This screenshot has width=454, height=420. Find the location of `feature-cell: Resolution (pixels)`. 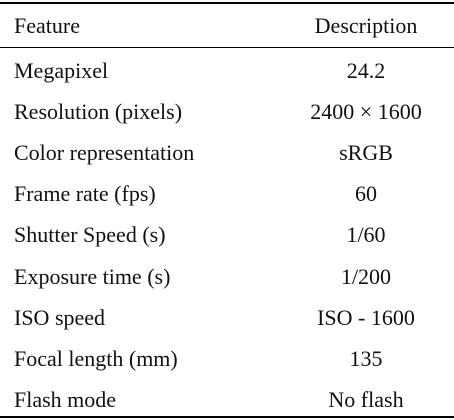

feature-cell: Resolution (pixels) is located at coordinates (98, 112).